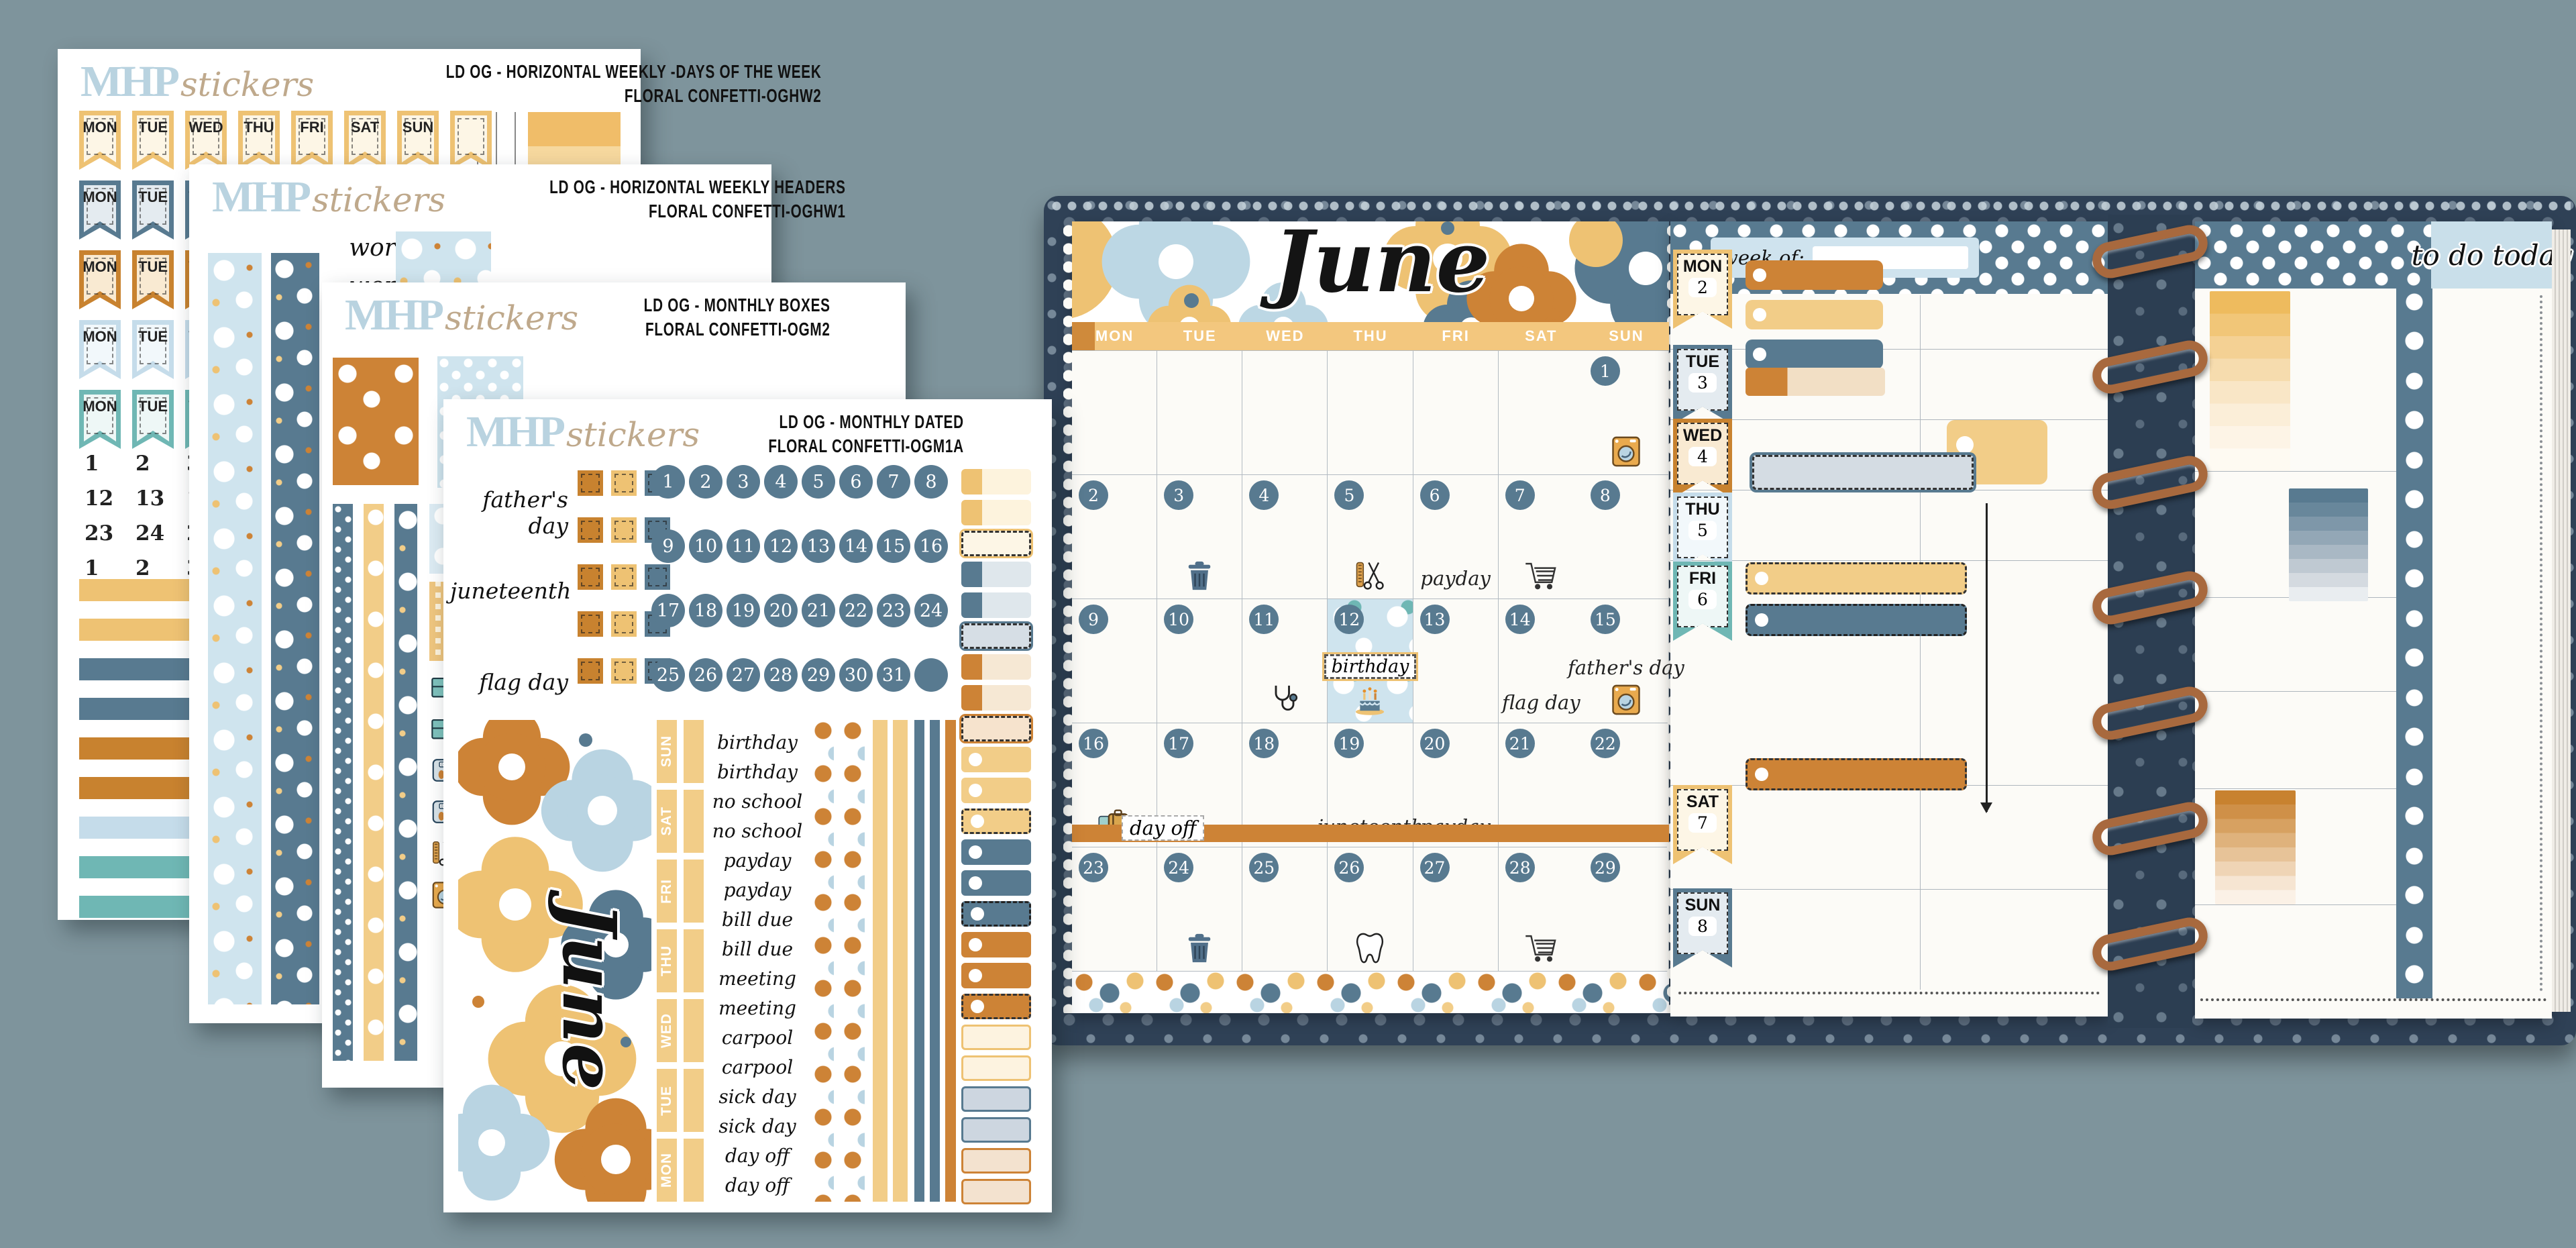  What do you see at coordinates (1541, 537) in the screenshot?
I see `calendar-day-cell: 7` at bounding box center [1541, 537].